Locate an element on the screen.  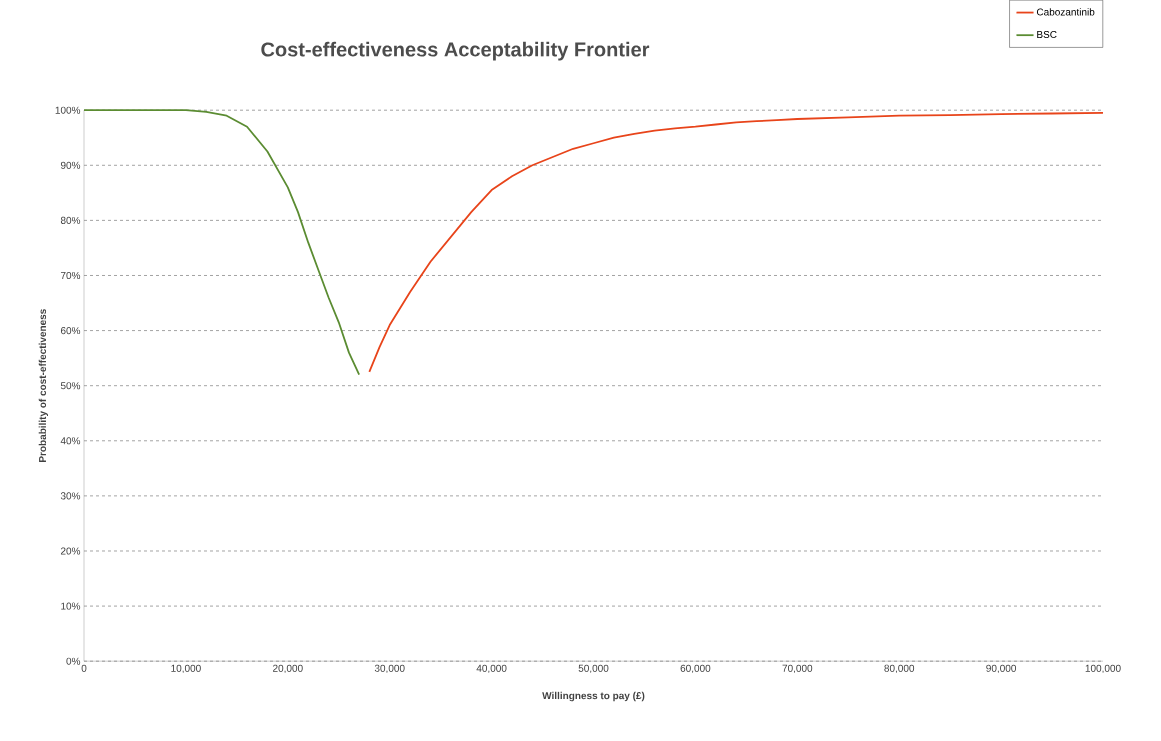
x-tick-label: 10,000 is located at coordinates (186, 668).